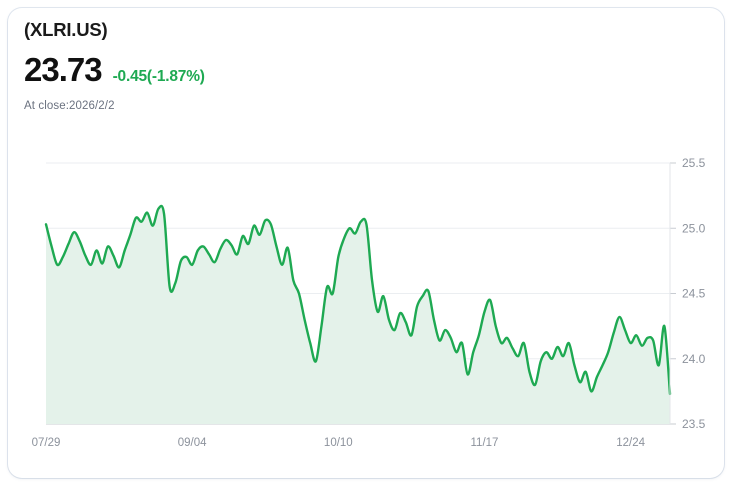  Describe the element at coordinates (694, 359) in the screenshot. I see `y-axis-label: 24.0` at that location.